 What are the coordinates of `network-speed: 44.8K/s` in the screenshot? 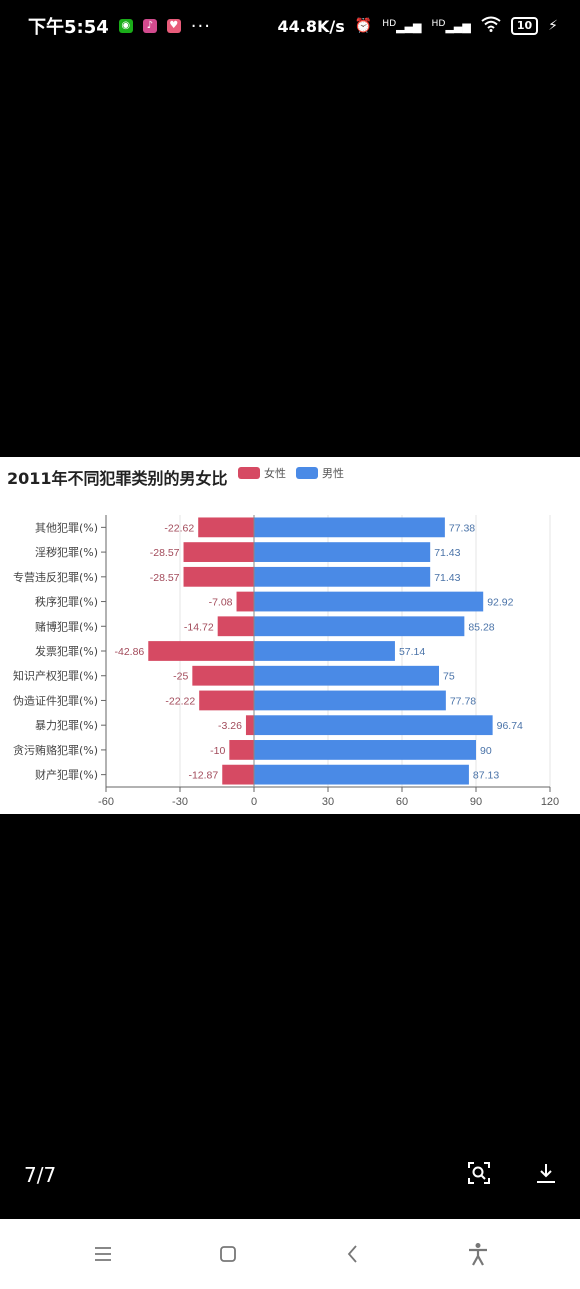 It's located at (311, 26).